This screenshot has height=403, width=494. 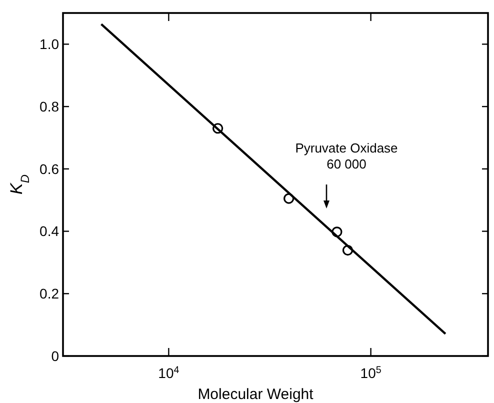 I want to click on x-tick-label: 10$^{5}$, so click(x=371, y=372).